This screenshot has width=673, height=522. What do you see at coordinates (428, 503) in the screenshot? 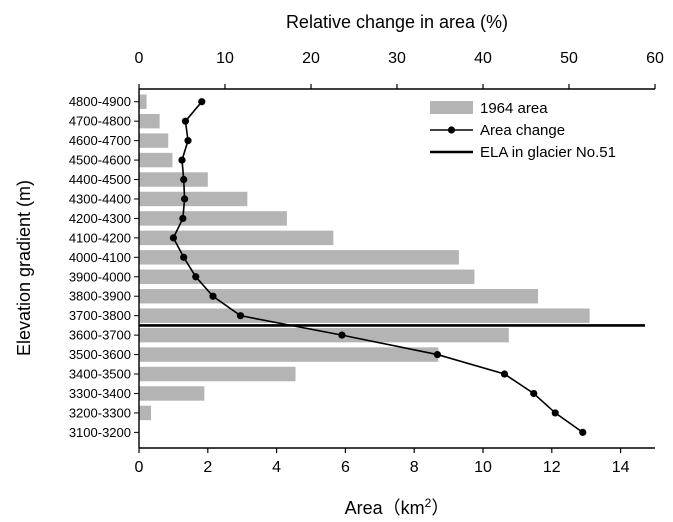
I see `bottom-axis-title-superscript: 2` at bounding box center [428, 503].